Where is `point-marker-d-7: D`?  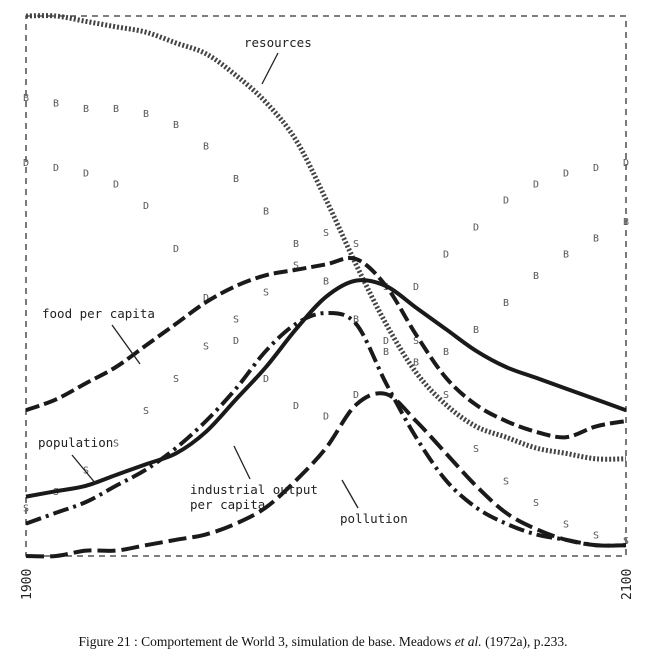
point-marker-d-7: D is located at coordinates (236, 341).